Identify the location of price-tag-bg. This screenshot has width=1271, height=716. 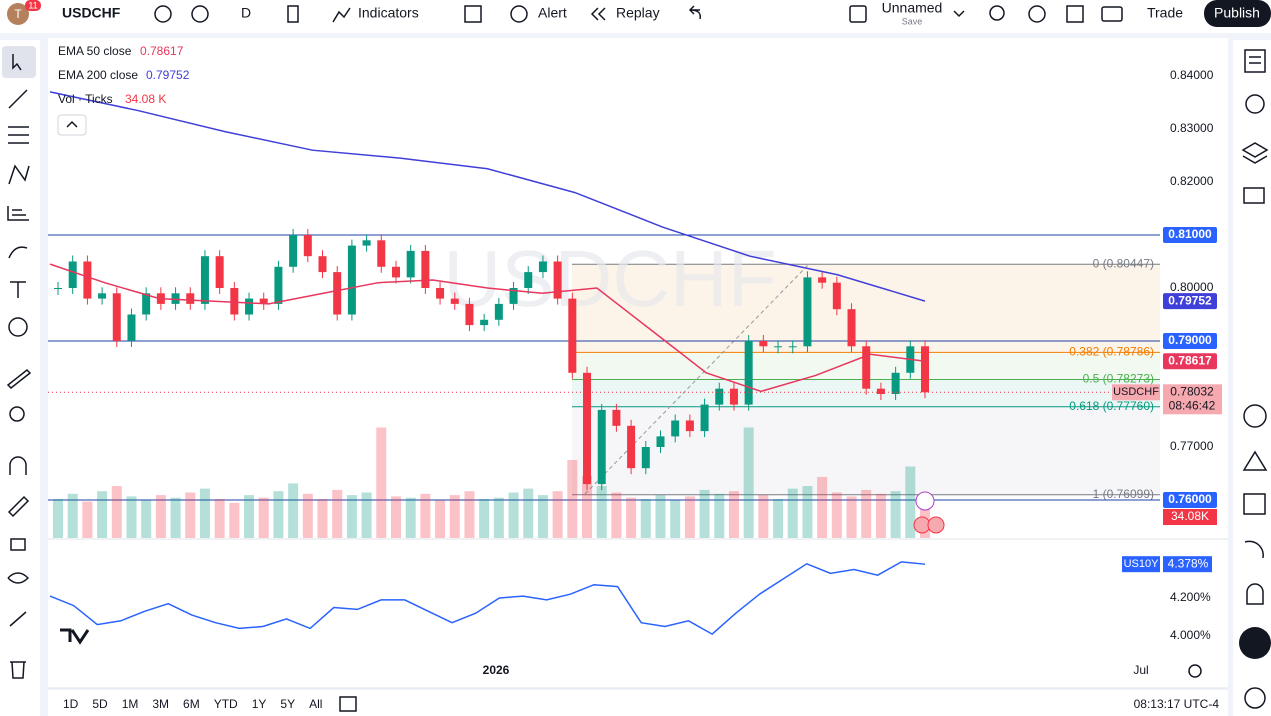
(1190, 234).